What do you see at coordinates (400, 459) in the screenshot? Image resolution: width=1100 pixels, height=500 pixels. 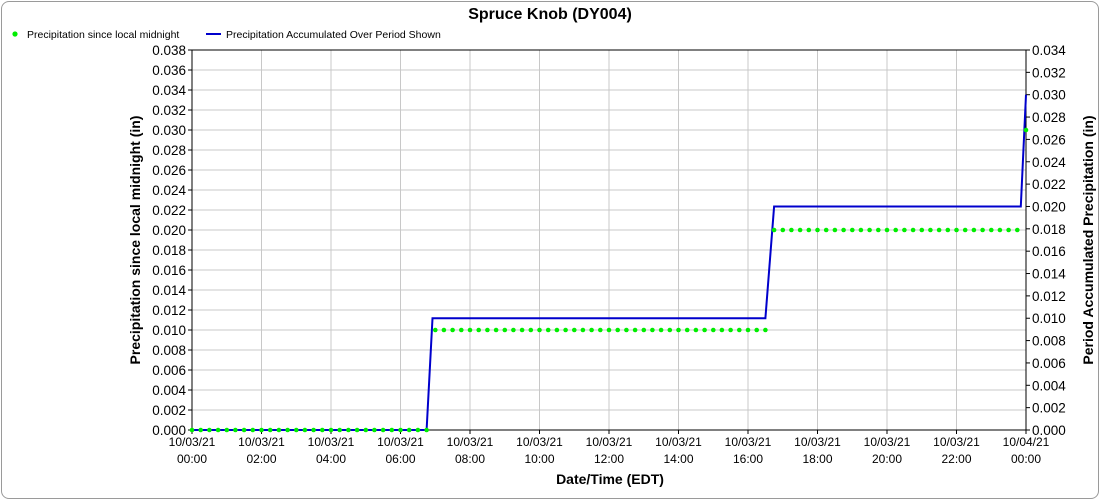 I see `x-tick-time: 06:00` at bounding box center [400, 459].